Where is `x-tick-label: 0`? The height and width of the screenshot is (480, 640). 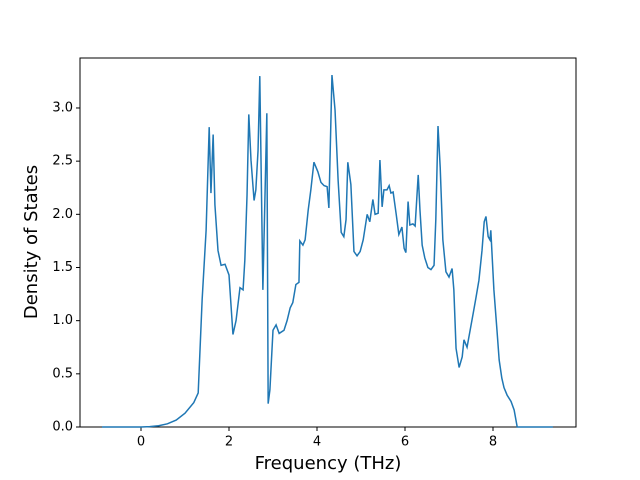 x-tick-label: 0 is located at coordinates (141, 442).